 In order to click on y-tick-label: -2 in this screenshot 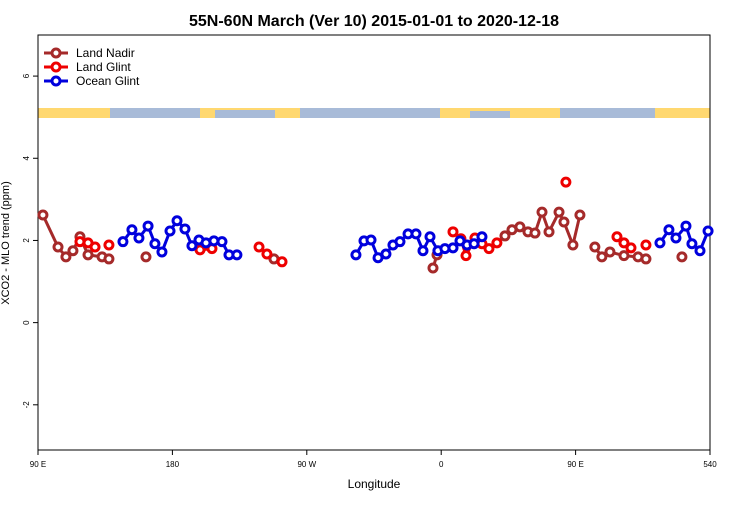, I will do `click(26, 405)`.